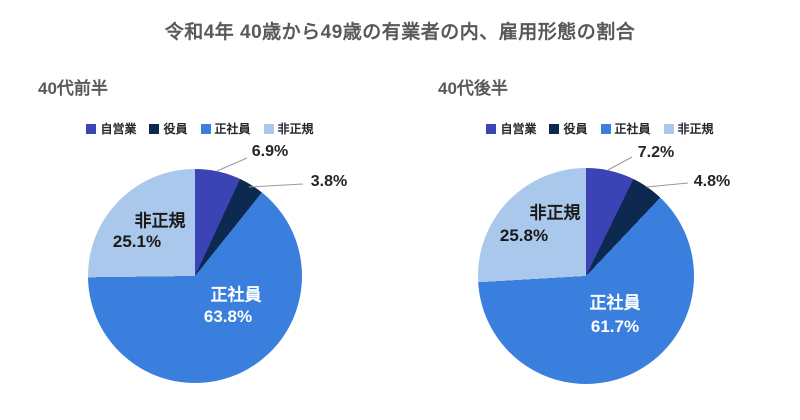 Image resolution: width=800 pixels, height=420 pixels. Describe the element at coordinates (137, 241) in the screenshot. I see `slice-value-non-regular: 25.1%` at that location.